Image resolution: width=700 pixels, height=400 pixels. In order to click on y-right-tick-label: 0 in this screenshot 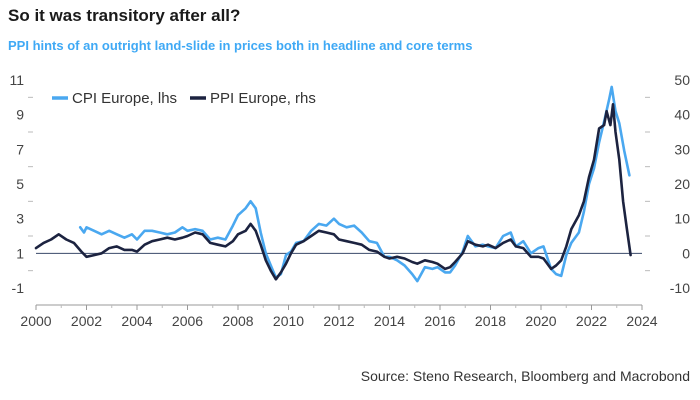, I will do `click(686, 253)`.